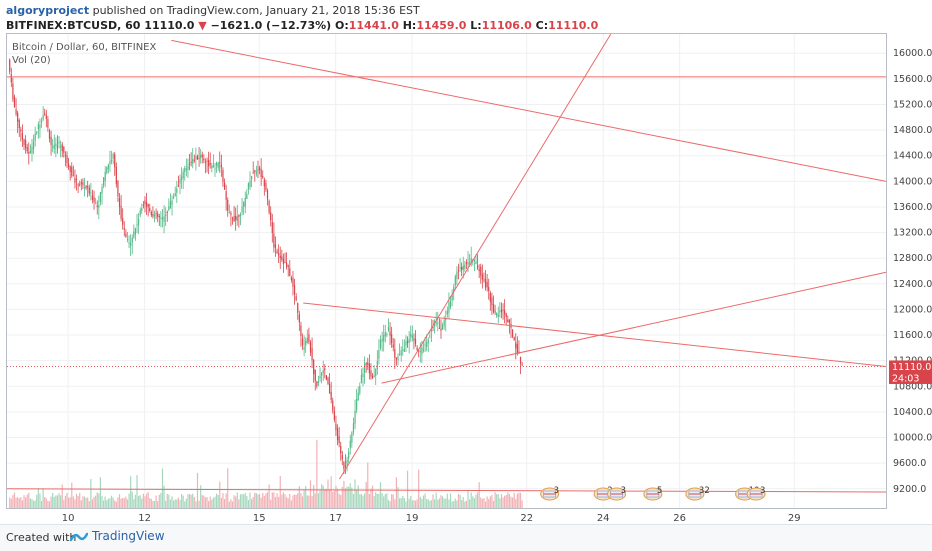  What do you see at coordinates (603, 494) in the screenshot?
I see `event-flag-icon` at bounding box center [603, 494].